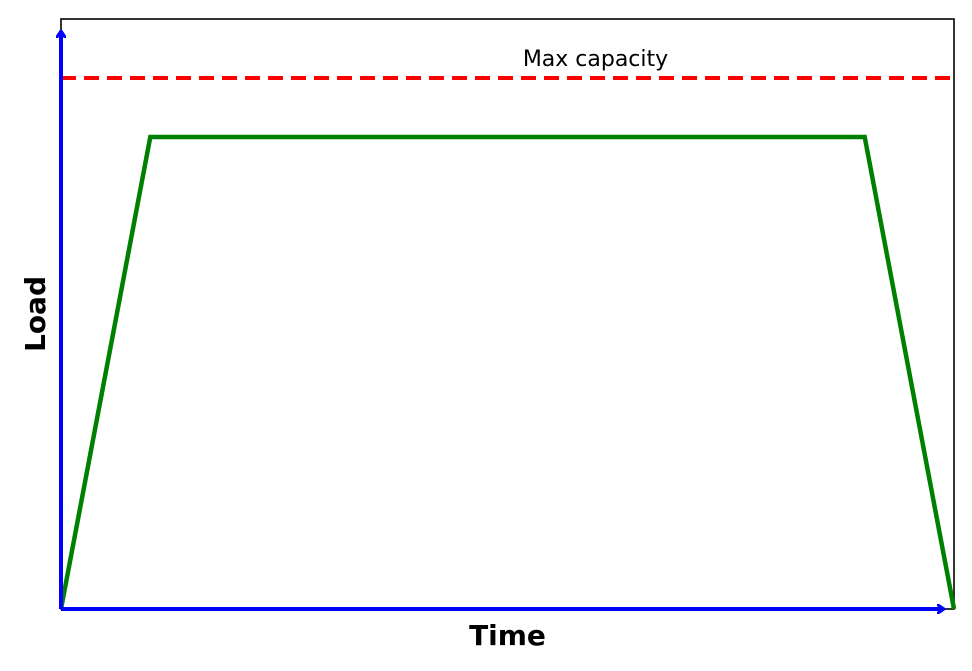 The image size is (972, 671). Describe the element at coordinates (35, 314) in the screenshot. I see `y-axis-label: Load` at that location.